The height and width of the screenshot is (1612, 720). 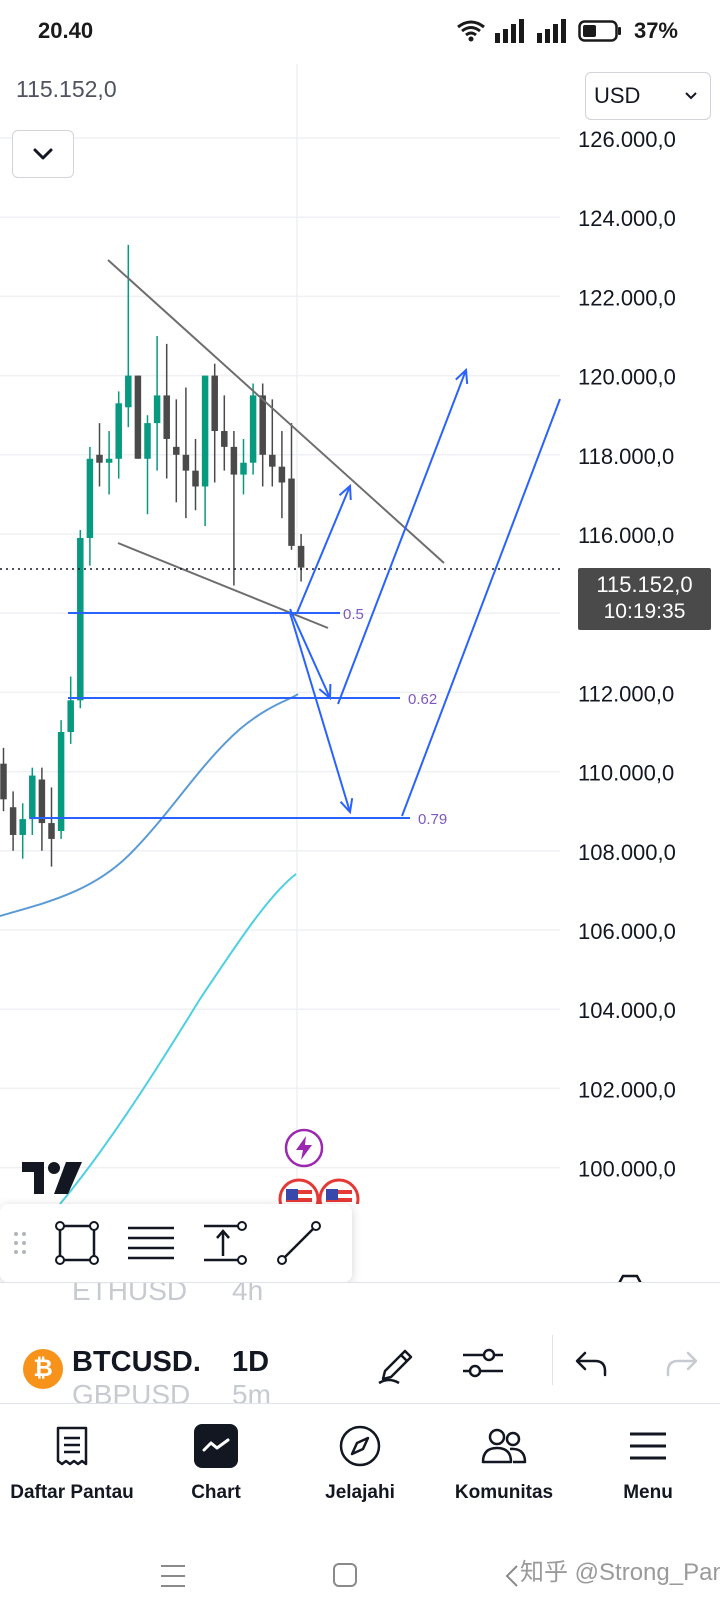 I want to click on us-flag-icon, so click(x=299, y=1191).